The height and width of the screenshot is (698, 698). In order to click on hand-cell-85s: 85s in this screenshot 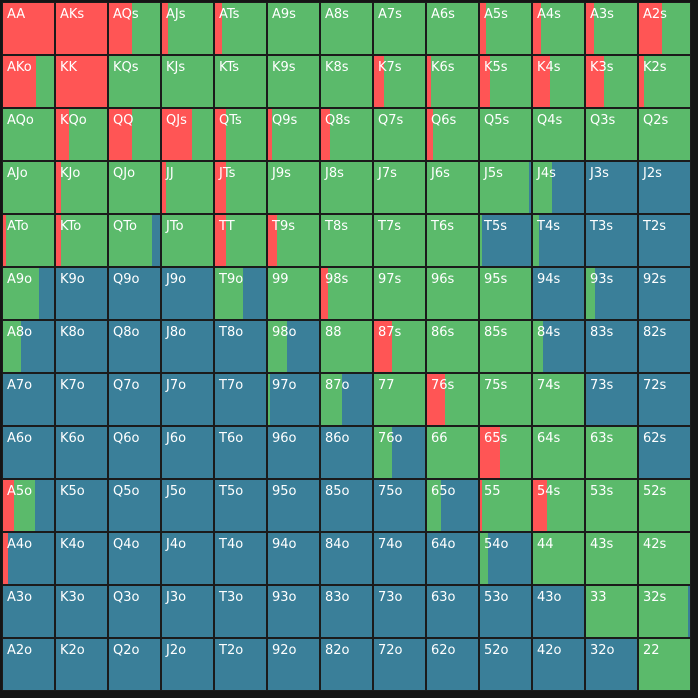, I will do `click(505, 346)`.